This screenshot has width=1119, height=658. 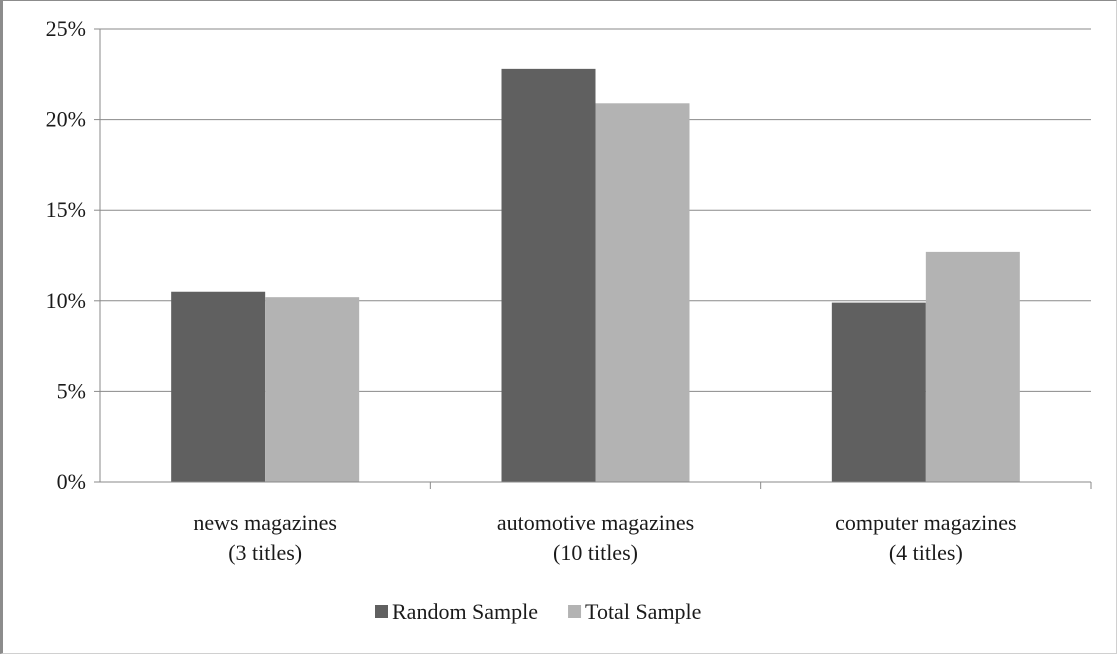 I want to click on y-tick-label: 15%, so click(x=66, y=209).